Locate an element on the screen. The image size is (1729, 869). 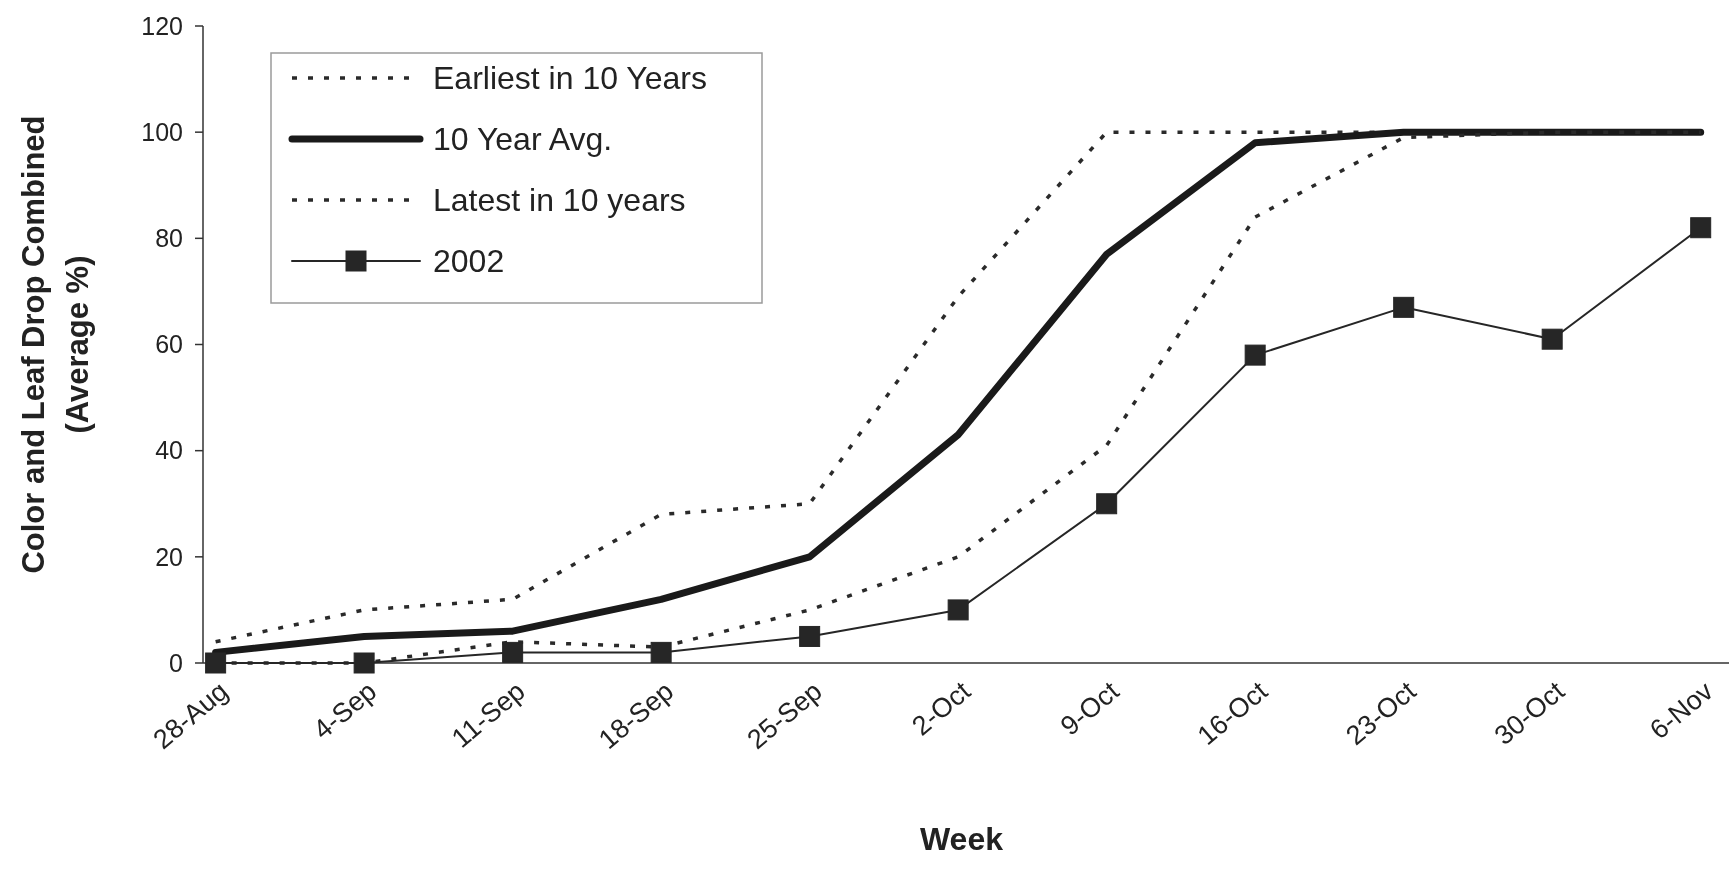
legend-label: Earliest in 10 Years is located at coordinates (570, 78).